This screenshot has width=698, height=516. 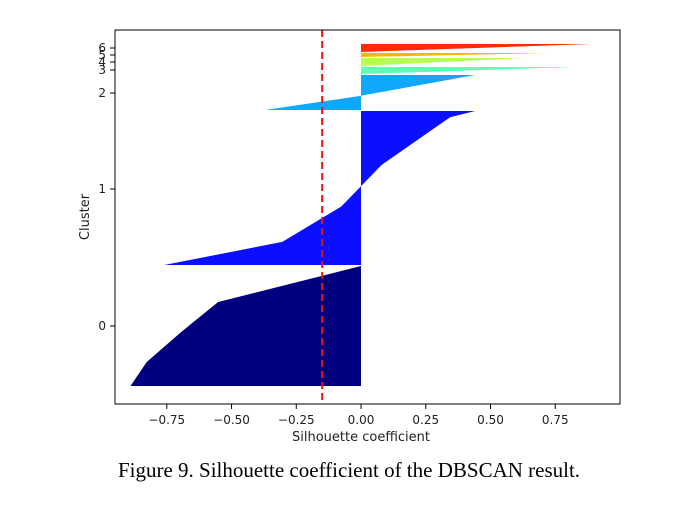 I want to click on x-tick-label: −0.25, so click(x=296, y=420).